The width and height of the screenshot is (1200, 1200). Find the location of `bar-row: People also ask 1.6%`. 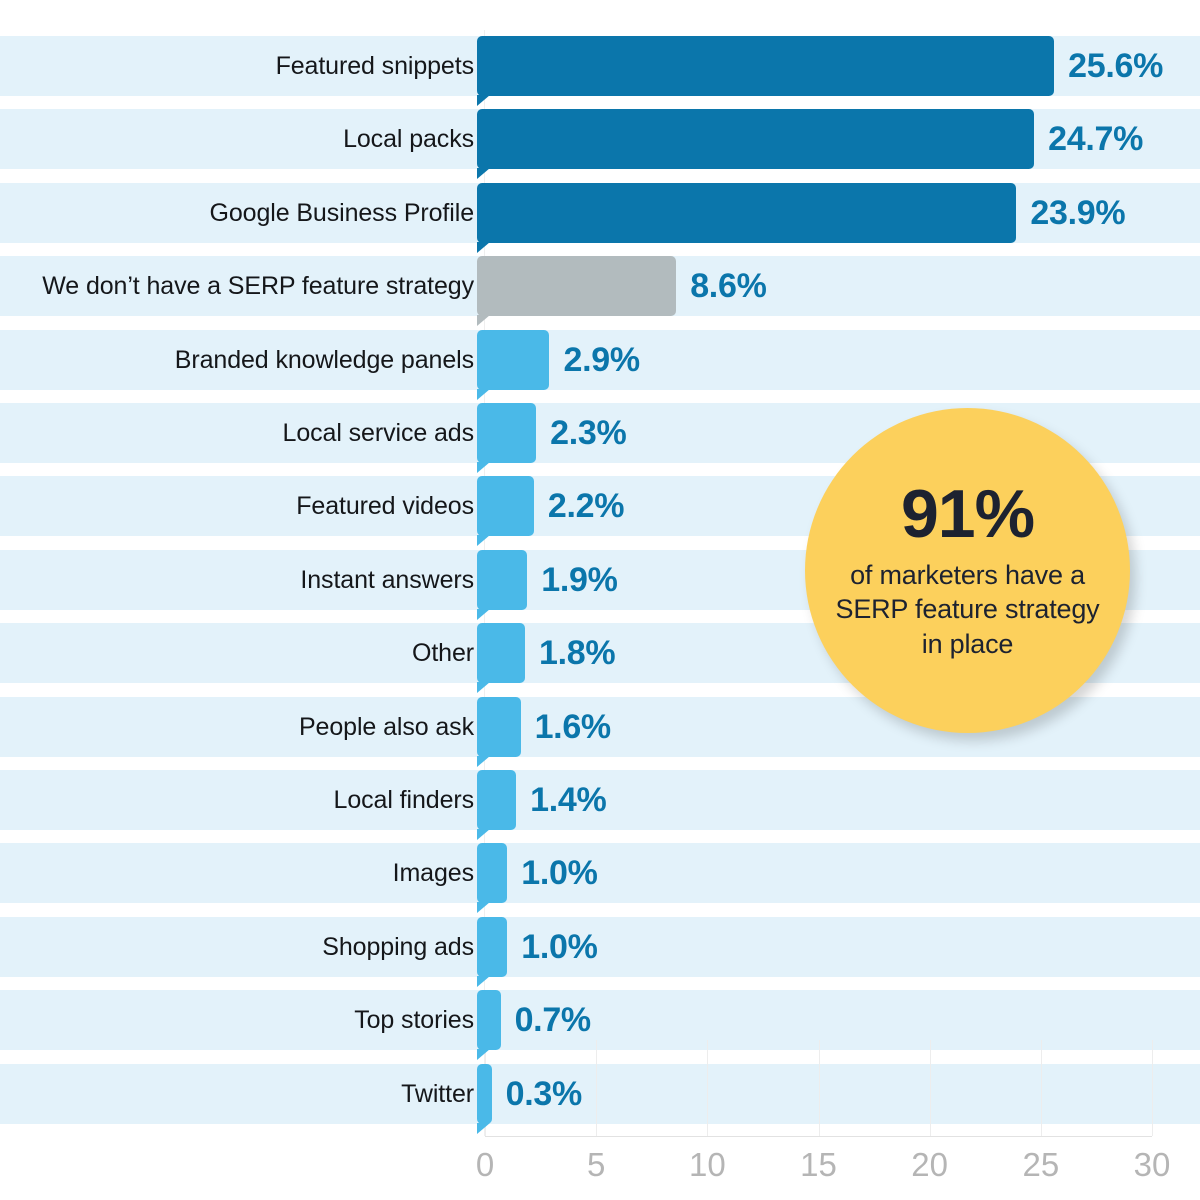

bar-row: People also ask 1.6% is located at coordinates (600, 731).